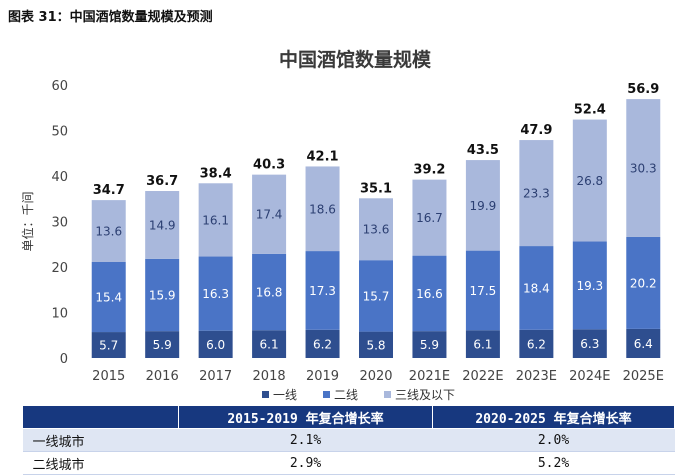 The image size is (680, 475). What do you see at coordinates (100, 440) in the screenshot?
I see `row-label: 一线城市` at bounding box center [100, 440].